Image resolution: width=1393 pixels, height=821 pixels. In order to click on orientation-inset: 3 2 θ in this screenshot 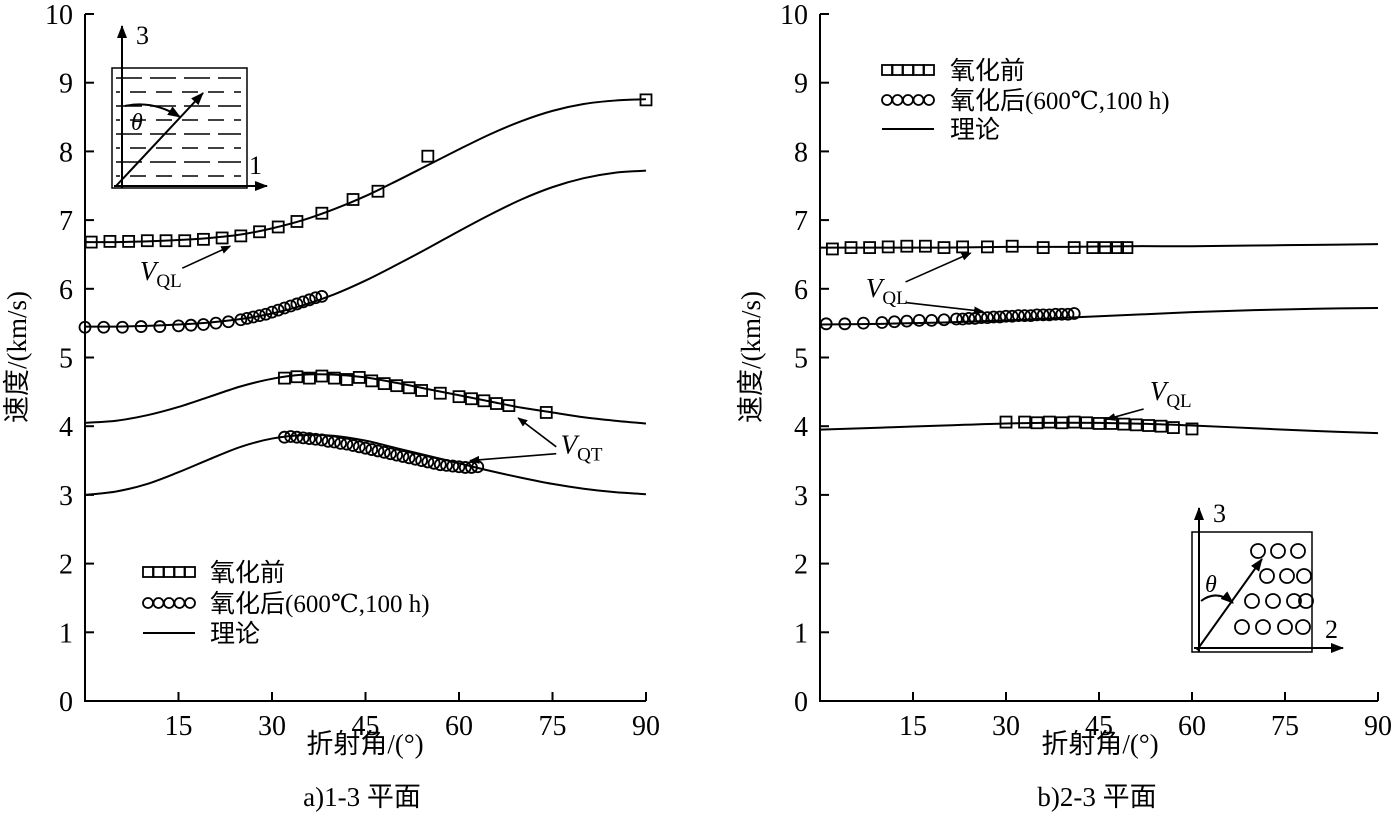, I will do `click(1267, 576)`.